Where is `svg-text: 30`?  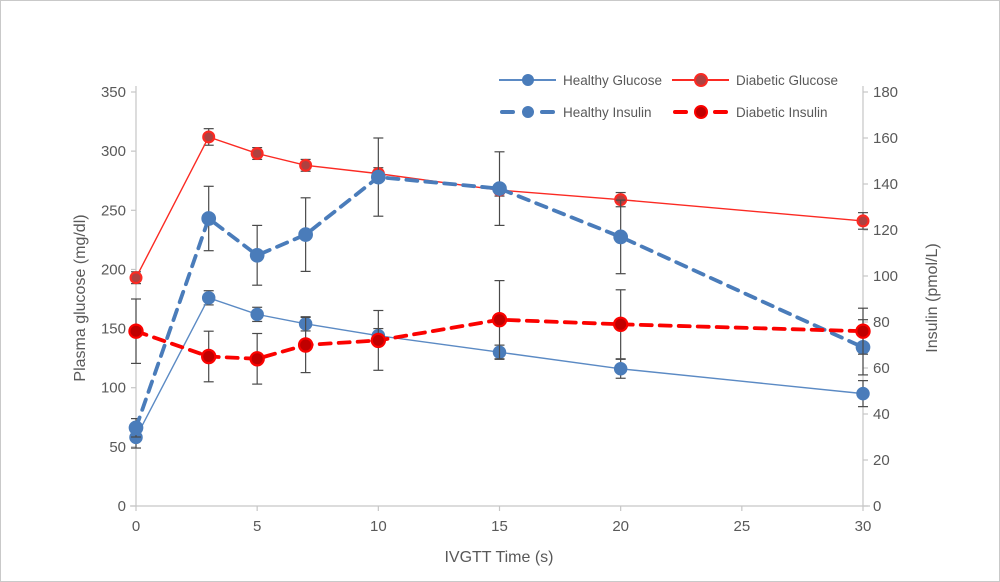 svg-text: 30 is located at coordinates (863, 526).